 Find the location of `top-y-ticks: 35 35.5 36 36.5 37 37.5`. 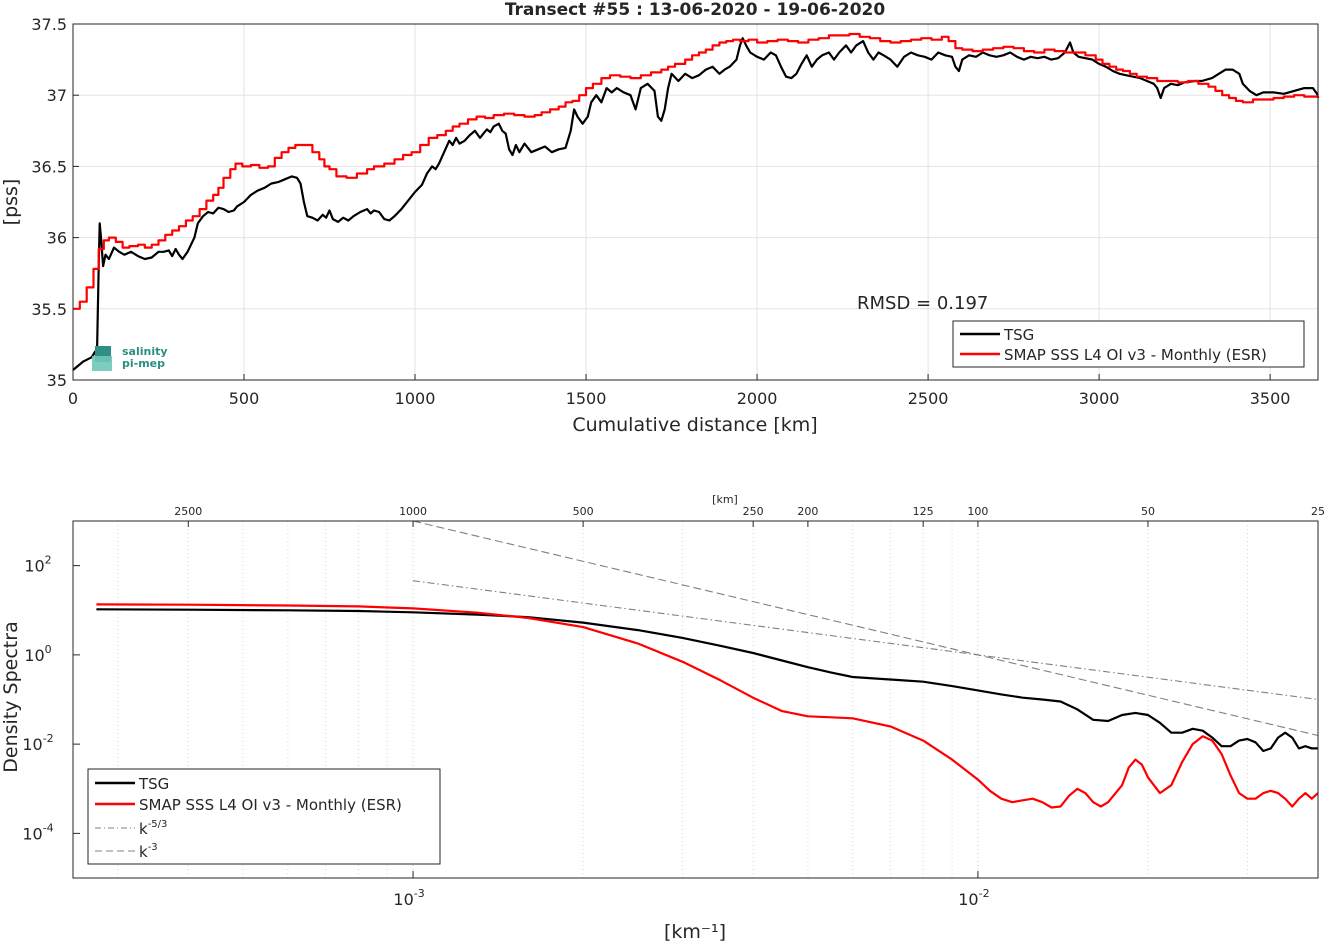

top-y-ticks: 35 35.5 36 36.5 37 37.5 is located at coordinates (55, 202).